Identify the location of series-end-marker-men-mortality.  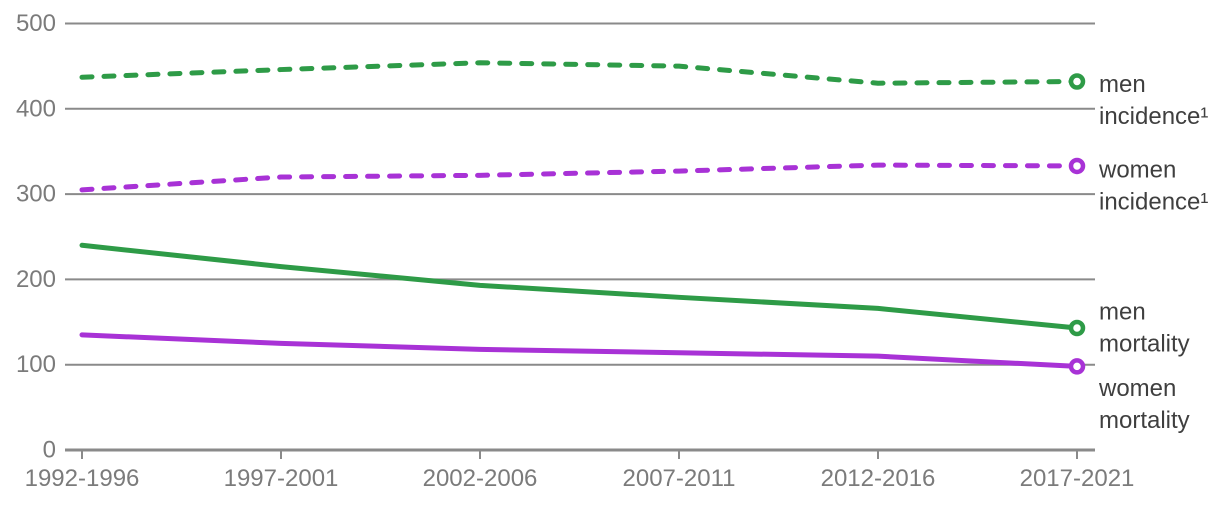
(1077, 328).